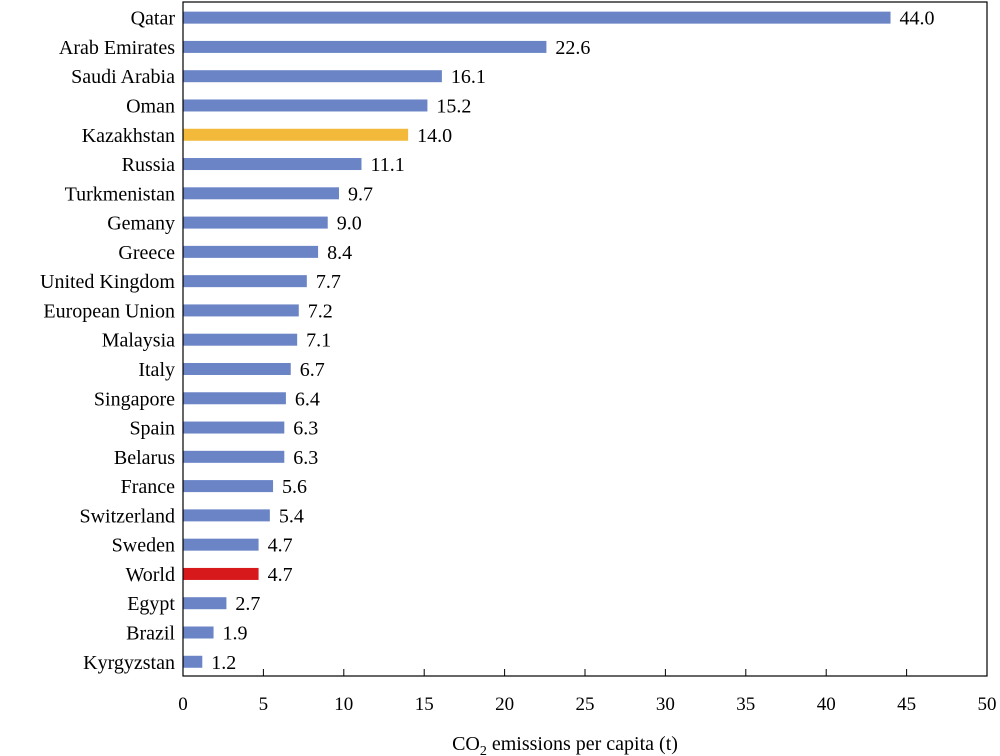 This screenshot has width=1000, height=756. What do you see at coordinates (466, 744) in the screenshot?
I see `x-axis-title-main: CO` at bounding box center [466, 744].